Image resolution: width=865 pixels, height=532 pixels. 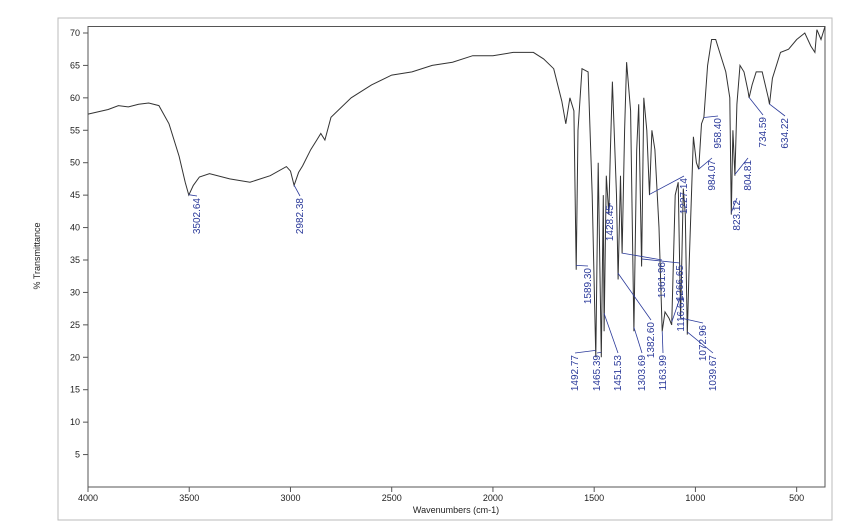 I want to click on peak-label: 1465.39, so click(x=597, y=373).